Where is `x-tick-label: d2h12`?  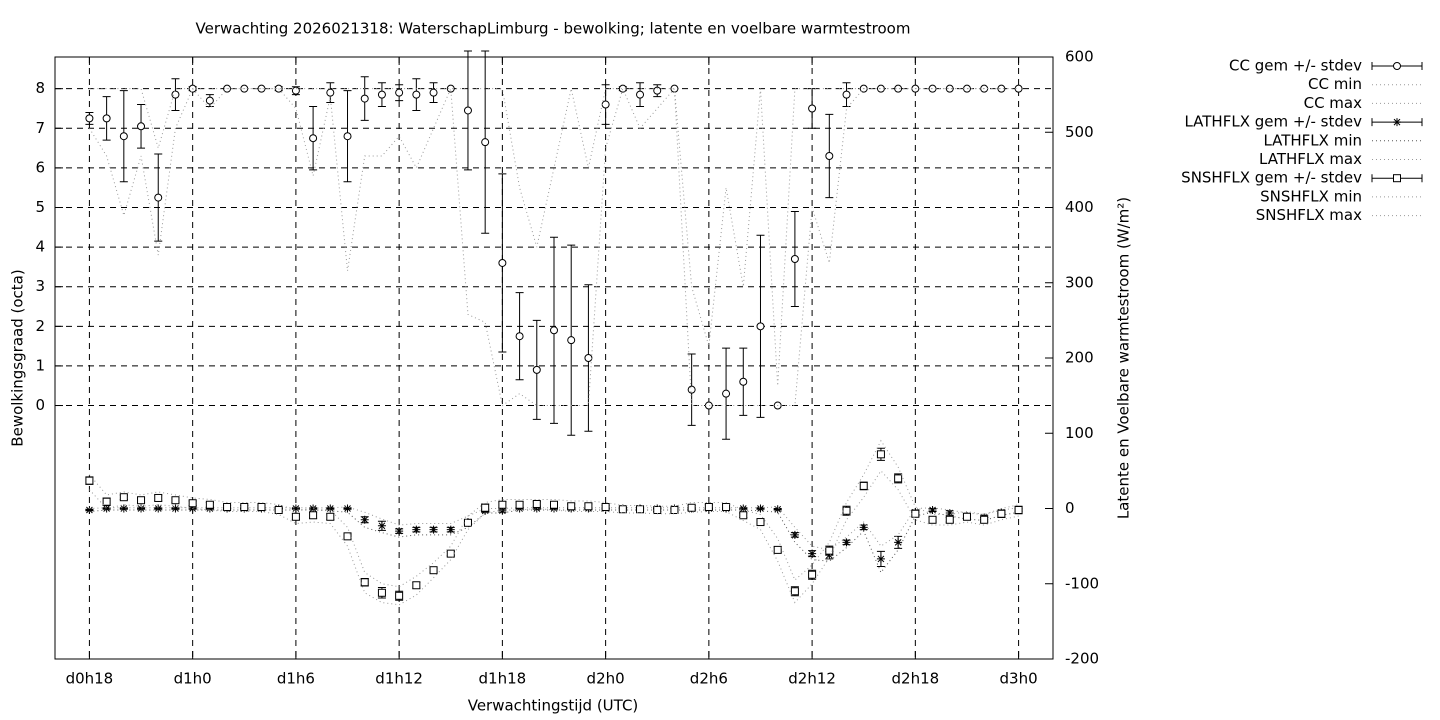 x-tick-label: d2h12 is located at coordinates (812, 679).